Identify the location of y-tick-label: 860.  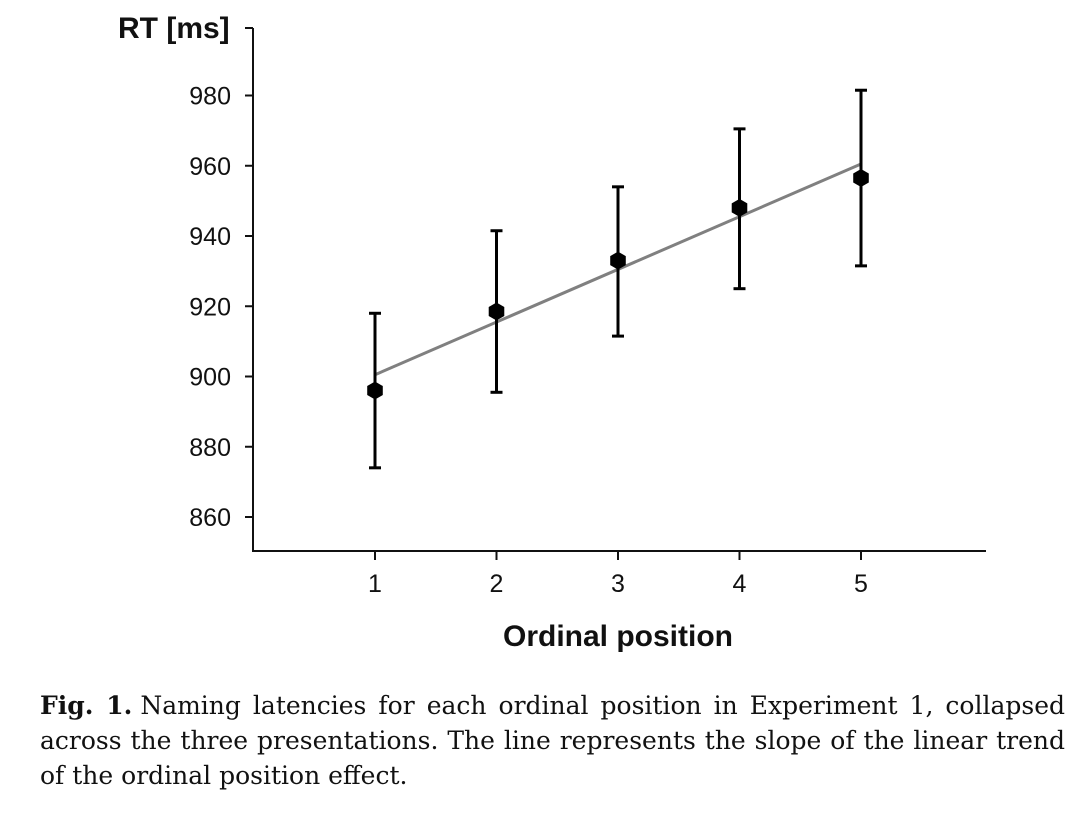
(210, 518).